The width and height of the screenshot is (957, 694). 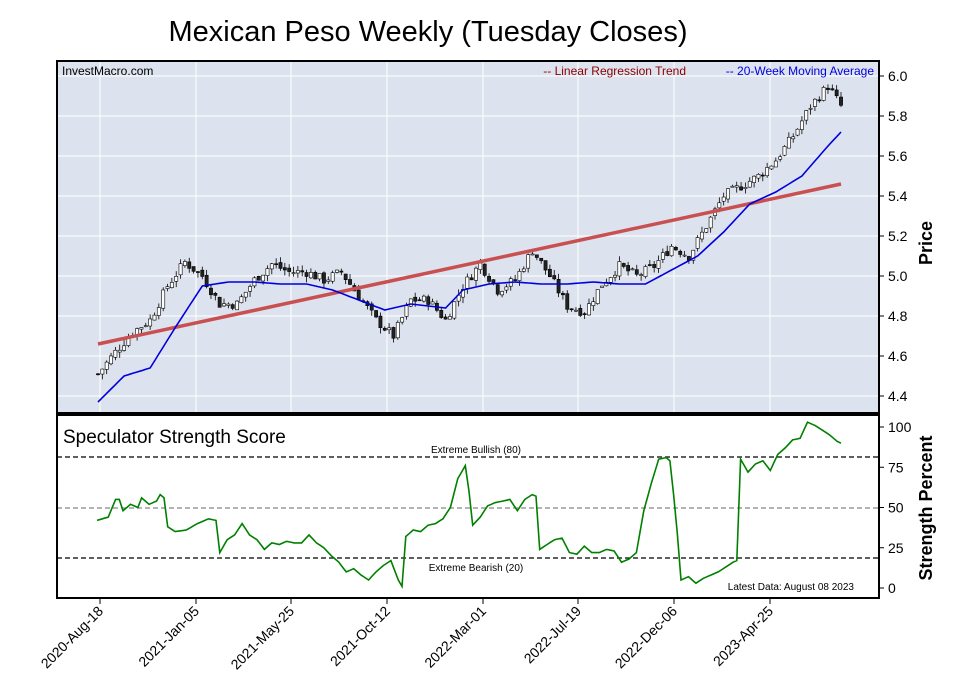 What do you see at coordinates (898, 116) in the screenshot?
I see `price-tick-label: 5.8` at bounding box center [898, 116].